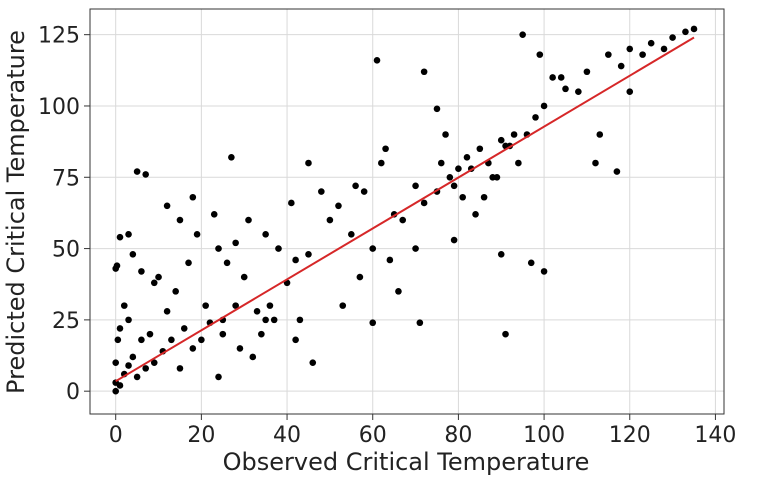 The width and height of the screenshot is (766, 484). Describe the element at coordinates (66, 250) in the screenshot. I see `y-tick-label: 50` at that location.